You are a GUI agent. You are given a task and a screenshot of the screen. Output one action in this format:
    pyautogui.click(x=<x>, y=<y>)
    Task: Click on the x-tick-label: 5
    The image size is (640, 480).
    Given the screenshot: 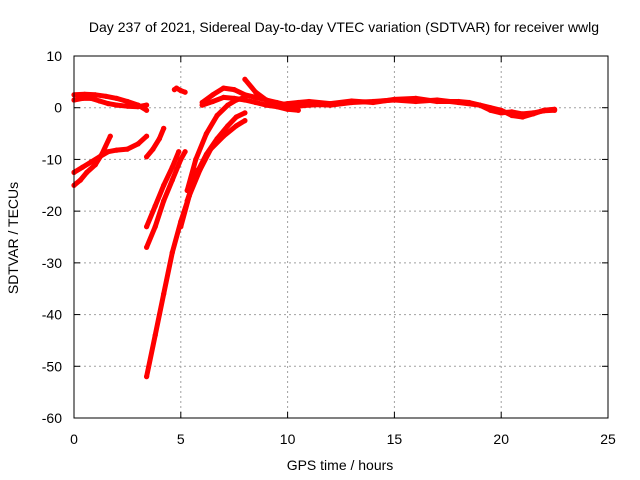 What is the action you would take?
    pyautogui.click(x=181, y=439)
    